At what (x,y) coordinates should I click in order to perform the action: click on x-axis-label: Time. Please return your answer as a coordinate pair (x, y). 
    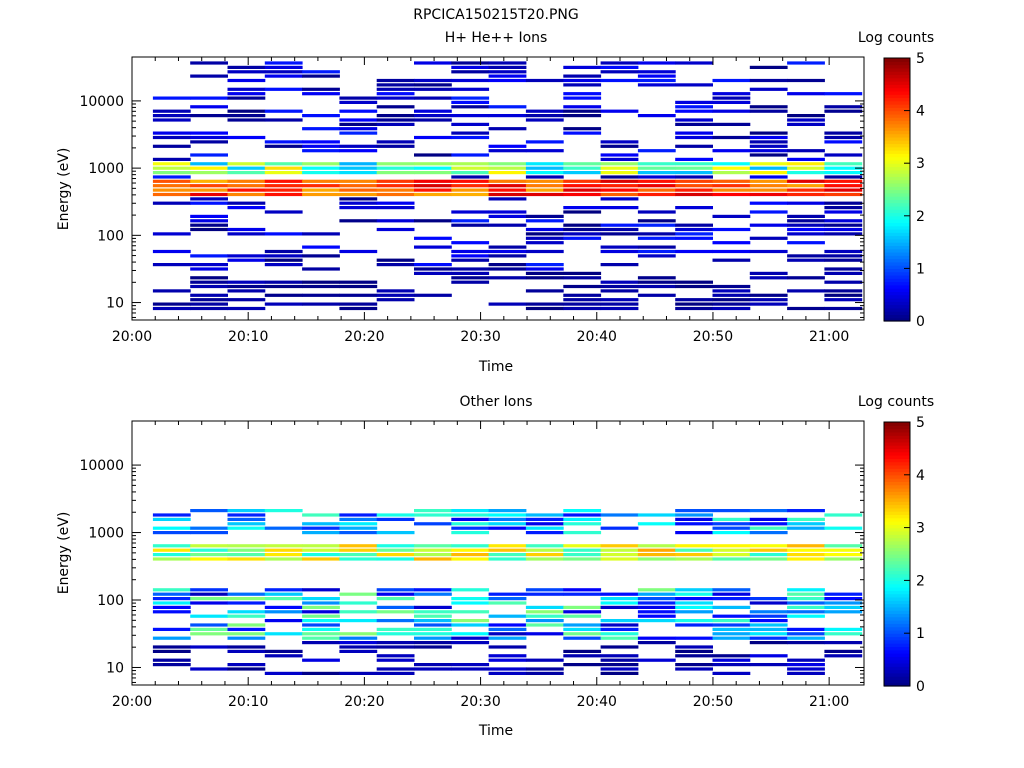
    Looking at the image, I should click on (495, 367).